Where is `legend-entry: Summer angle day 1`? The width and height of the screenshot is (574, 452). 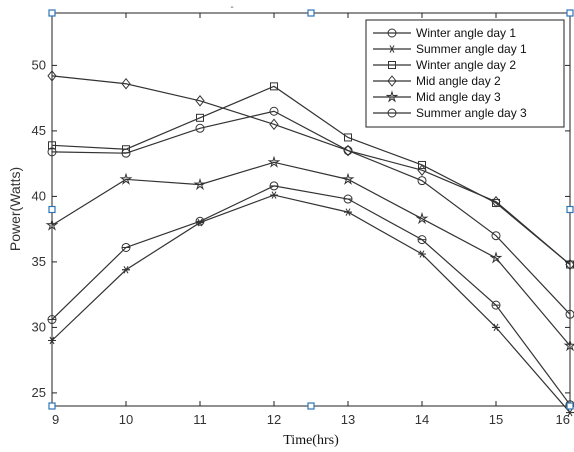
legend-entry: Summer angle day 1 is located at coordinates (450, 49).